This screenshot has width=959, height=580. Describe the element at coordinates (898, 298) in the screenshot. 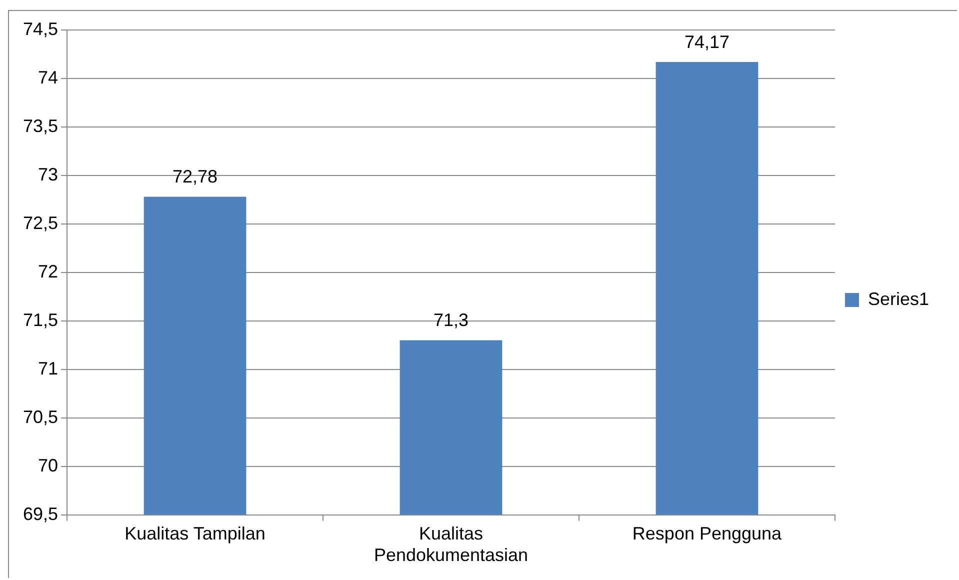

I see `legend-label: Series1` at that location.